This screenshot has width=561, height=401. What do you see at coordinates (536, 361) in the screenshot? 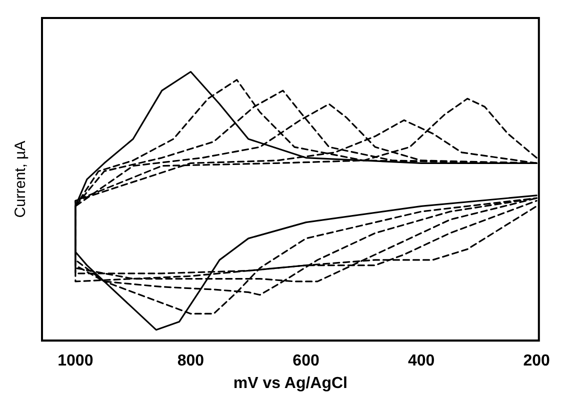
I see `x-tick-label: 200` at bounding box center [536, 361].